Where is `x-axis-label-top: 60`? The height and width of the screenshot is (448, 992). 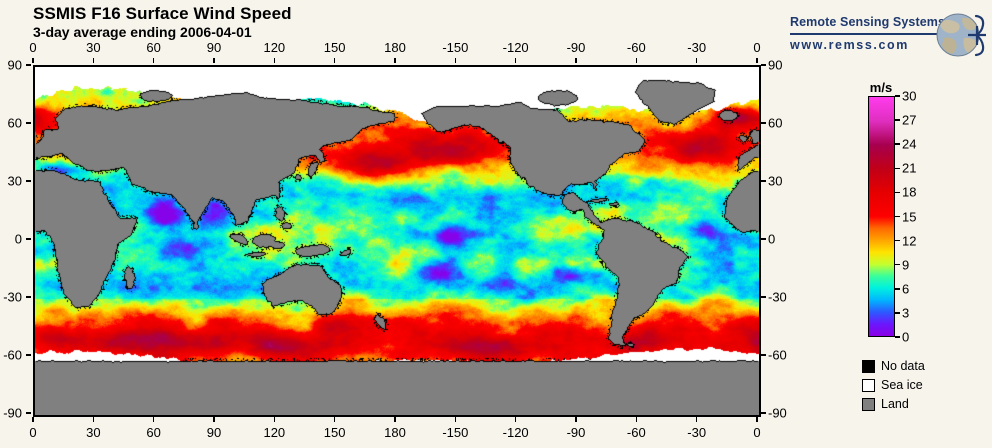 x-axis-label-top: 60 is located at coordinates (153, 47).